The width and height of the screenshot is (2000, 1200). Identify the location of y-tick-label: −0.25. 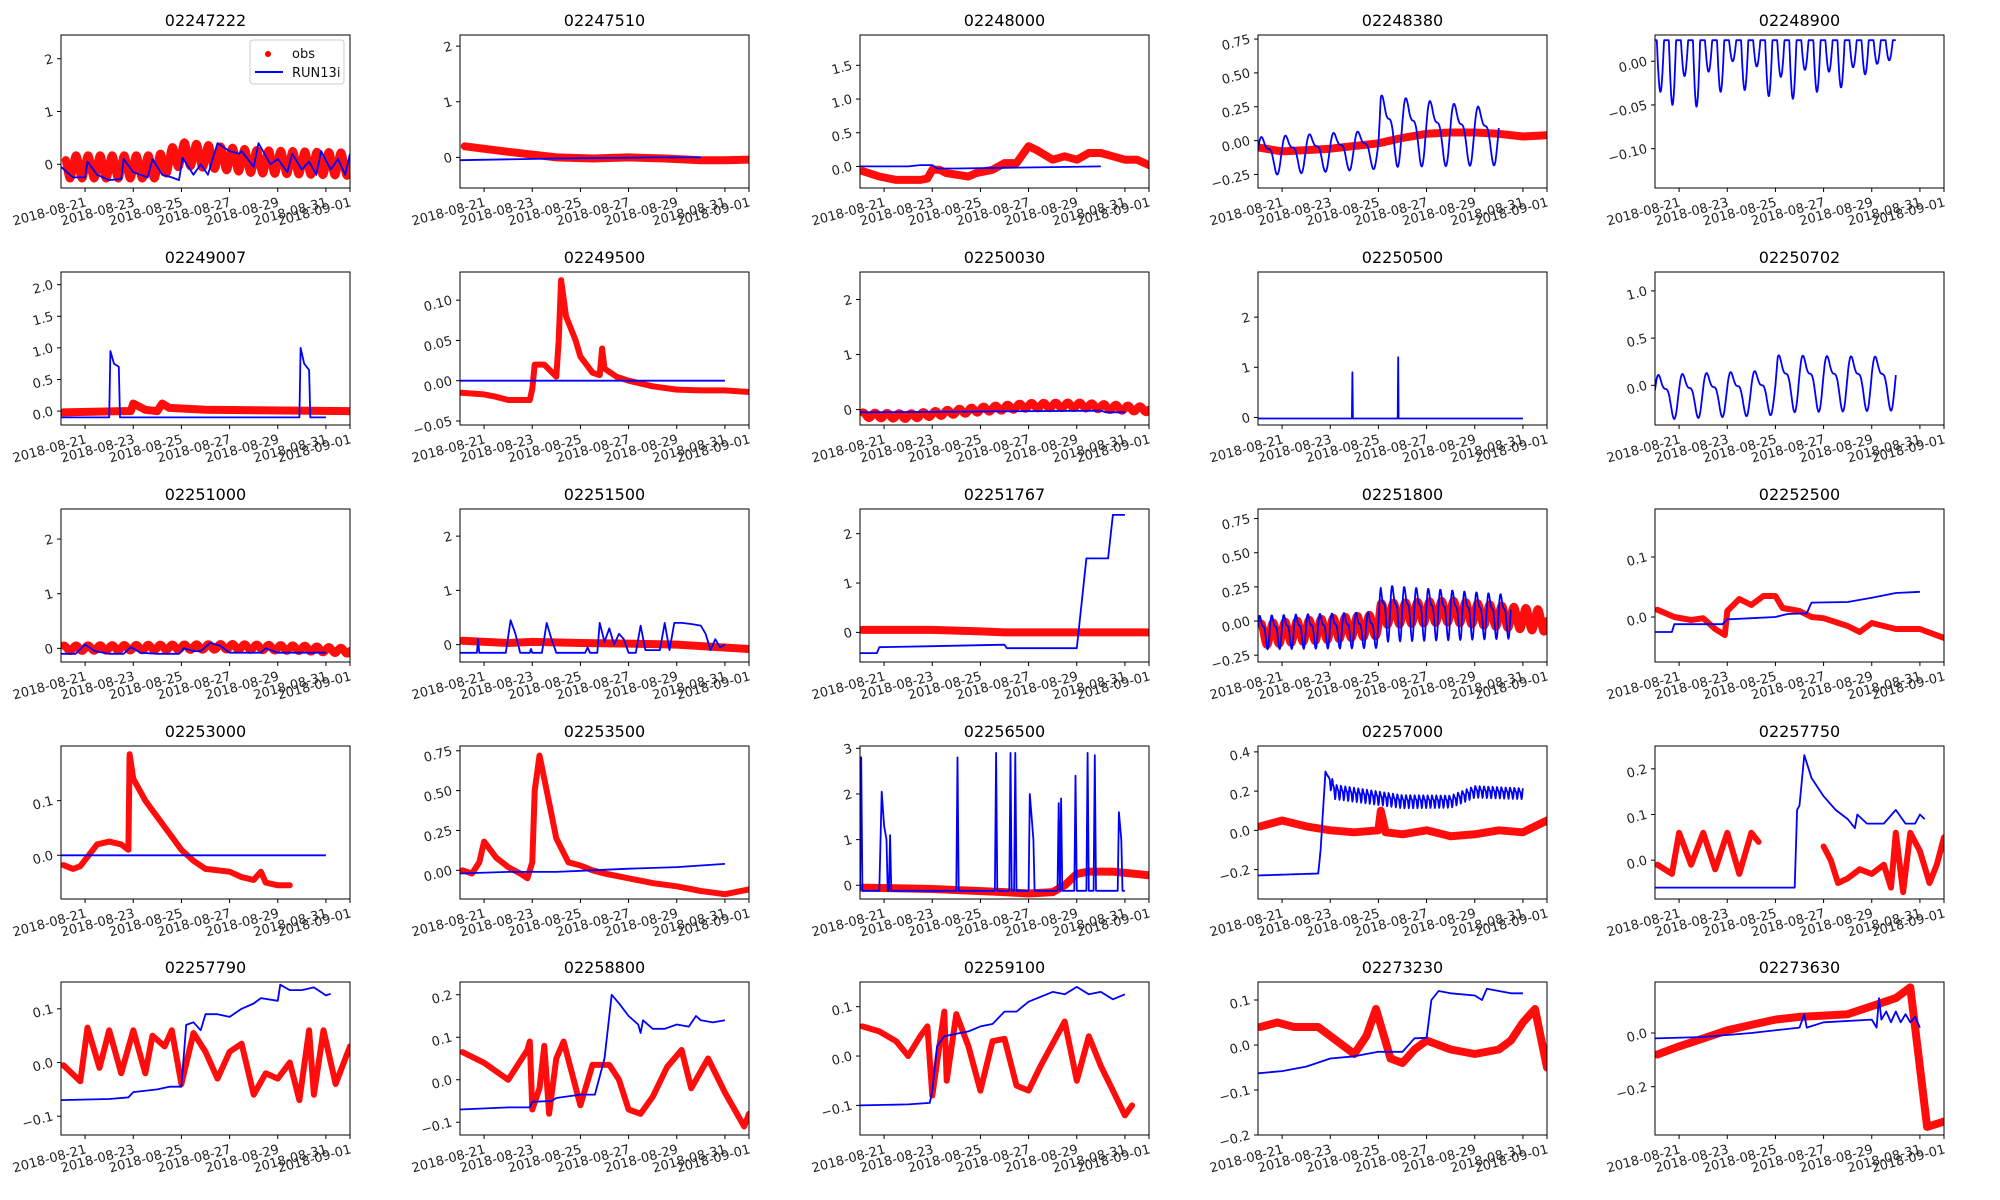
(1231, 180).